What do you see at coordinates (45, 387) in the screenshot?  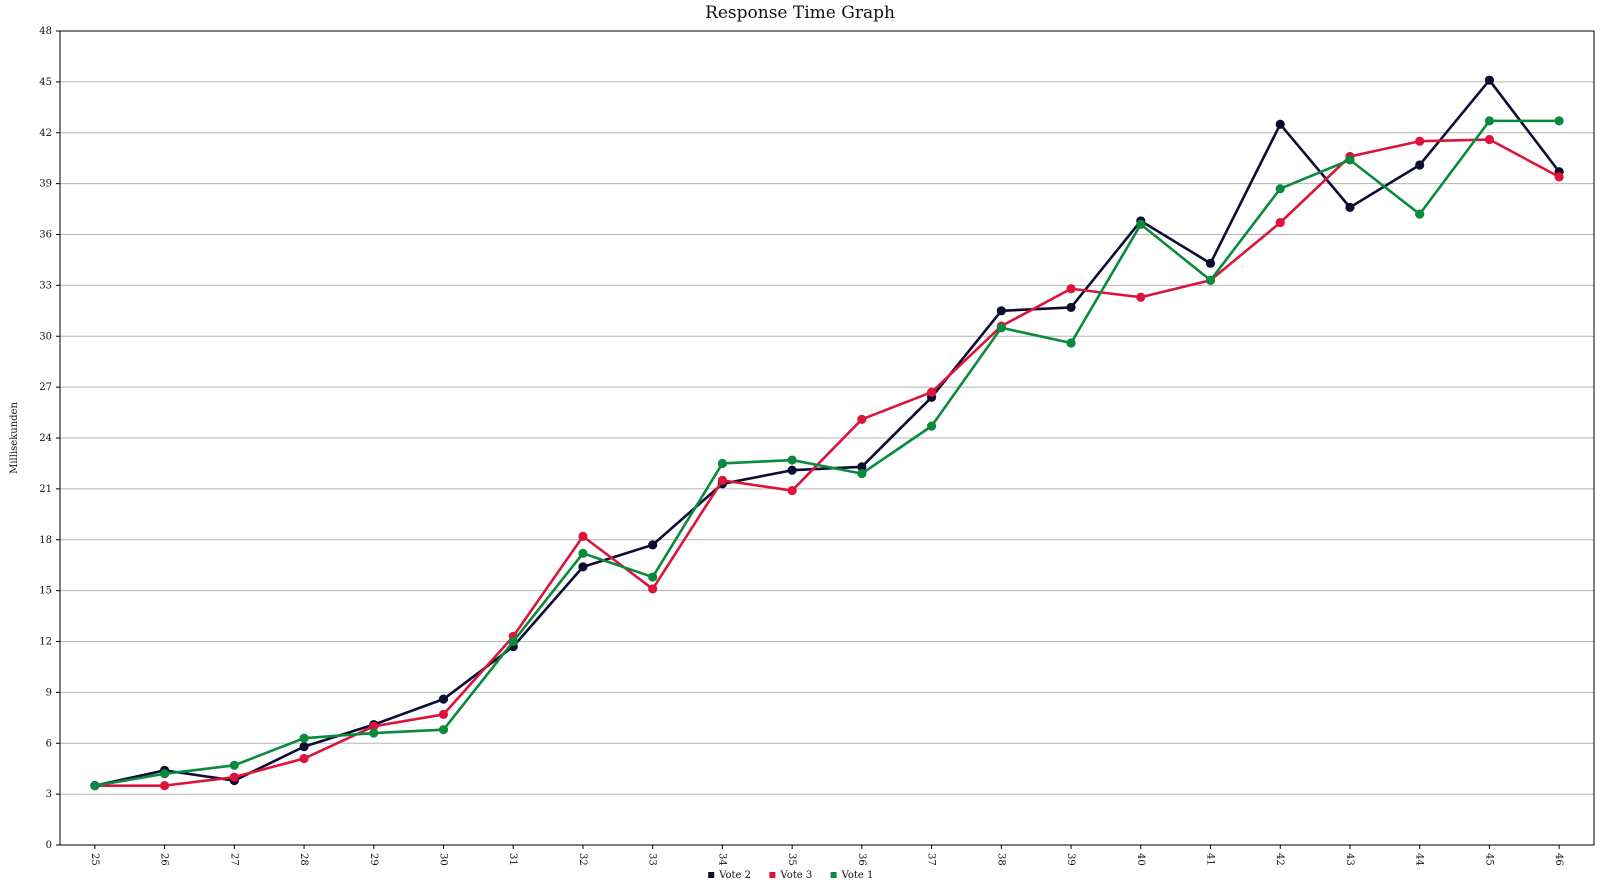 I see `y-tick-label: 27` at bounding box center [45, 387].